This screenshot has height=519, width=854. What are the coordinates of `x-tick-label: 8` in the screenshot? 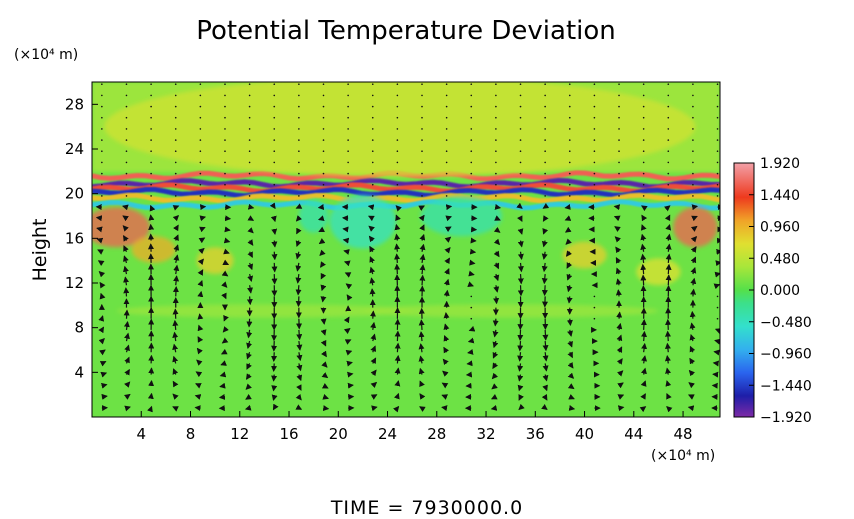 It's located at (191, 434).